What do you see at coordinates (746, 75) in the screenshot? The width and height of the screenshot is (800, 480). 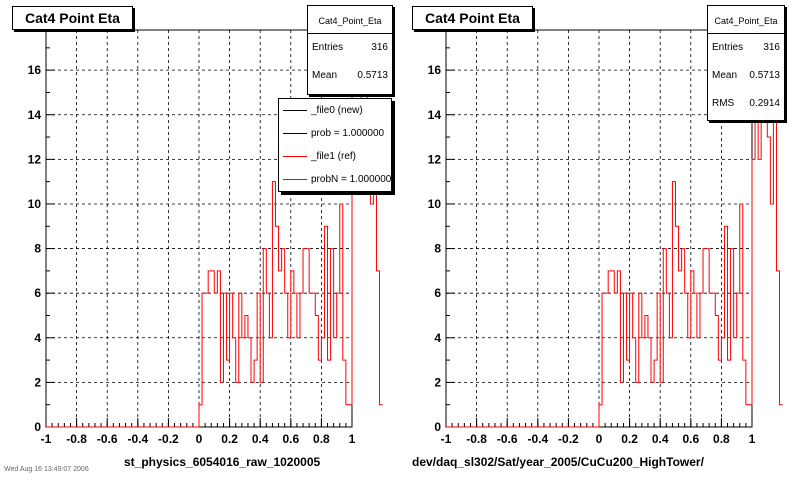 I see `right-stats-mean: Mean 0.5713` at bounding box center [746, 75].